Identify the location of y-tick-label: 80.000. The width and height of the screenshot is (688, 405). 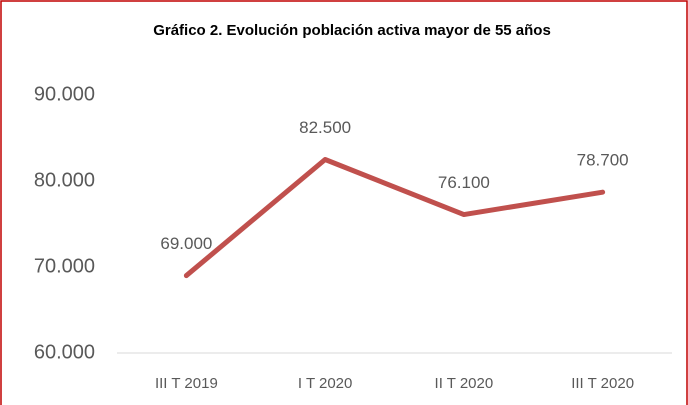
(64, 180).